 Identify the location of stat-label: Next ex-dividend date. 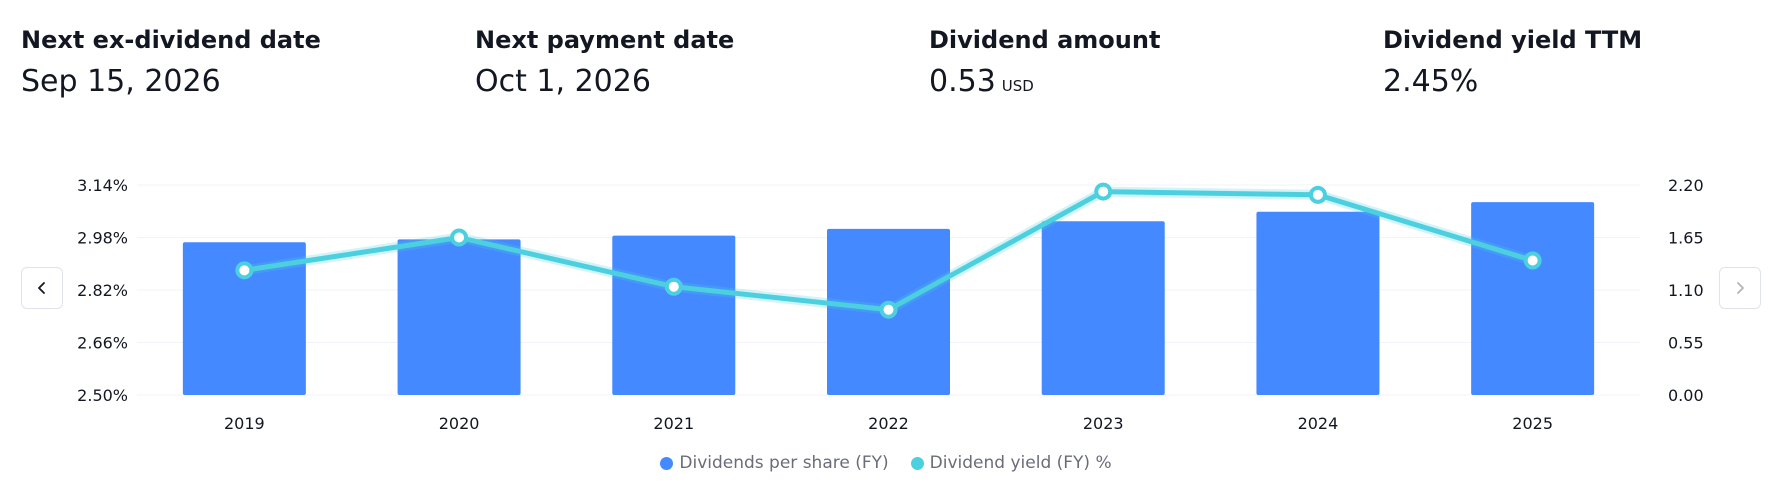
(171, 40).